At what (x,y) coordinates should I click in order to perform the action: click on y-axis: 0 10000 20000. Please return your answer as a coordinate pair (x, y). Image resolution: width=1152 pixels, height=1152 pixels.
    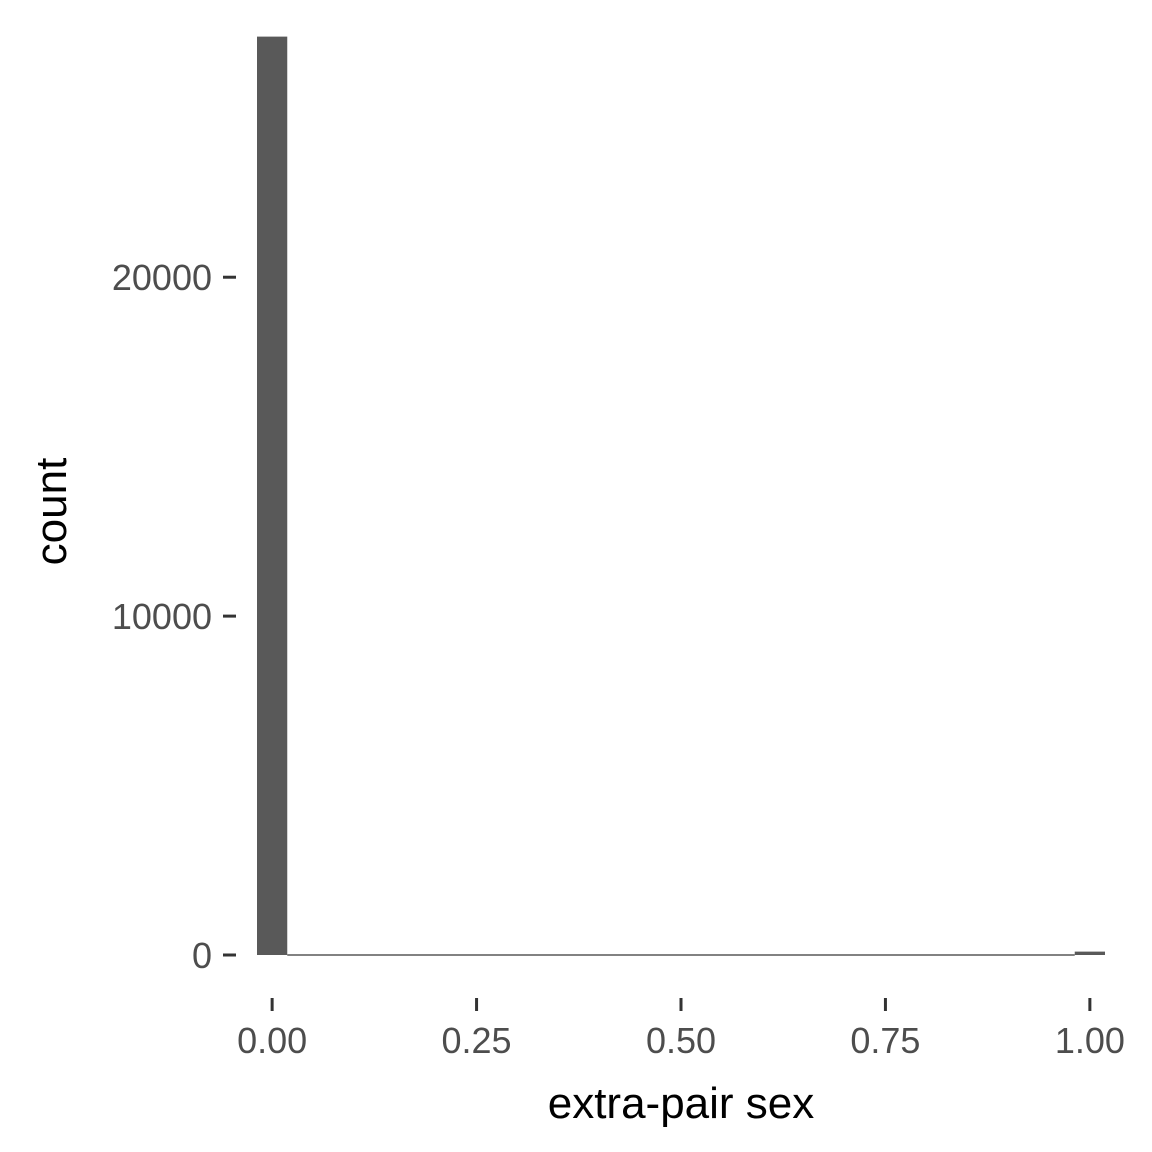
    Looking at the image, I should click on (174, 616).